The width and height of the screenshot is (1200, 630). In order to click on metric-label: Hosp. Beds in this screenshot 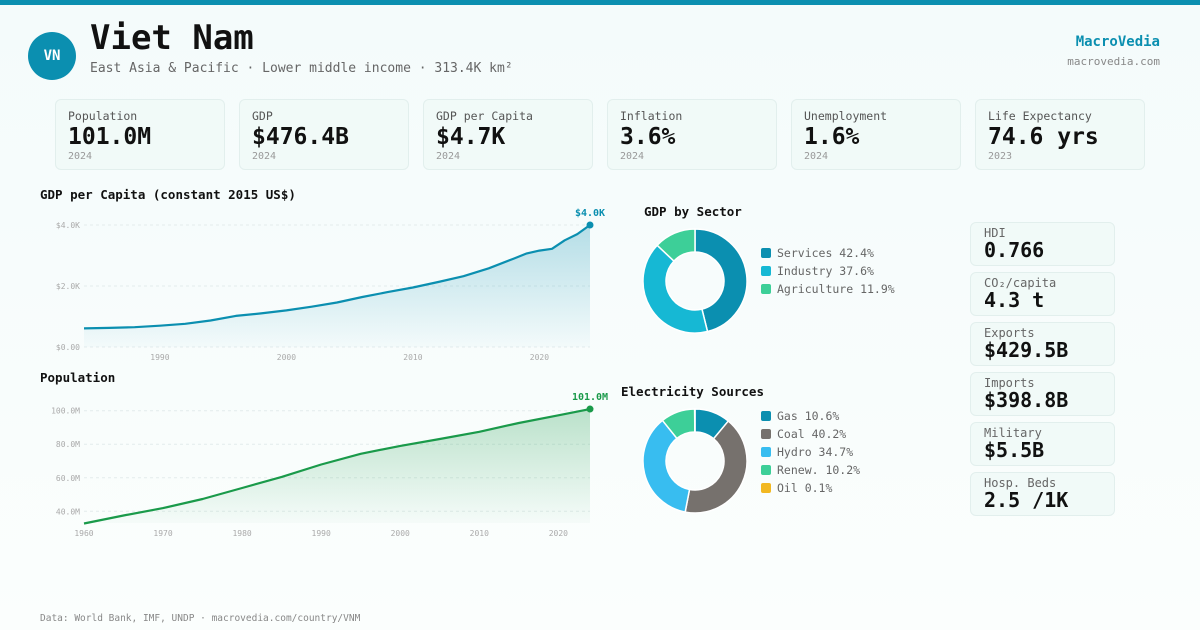, I will do `click(1020, 483)`.